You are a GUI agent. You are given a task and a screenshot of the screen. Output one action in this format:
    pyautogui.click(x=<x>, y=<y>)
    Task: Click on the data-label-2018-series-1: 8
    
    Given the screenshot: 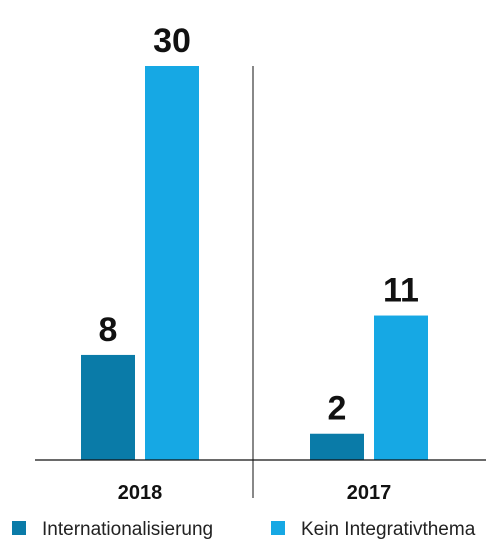 What is the action you would take?
    pyautogui.click(x=108, y=330)
    